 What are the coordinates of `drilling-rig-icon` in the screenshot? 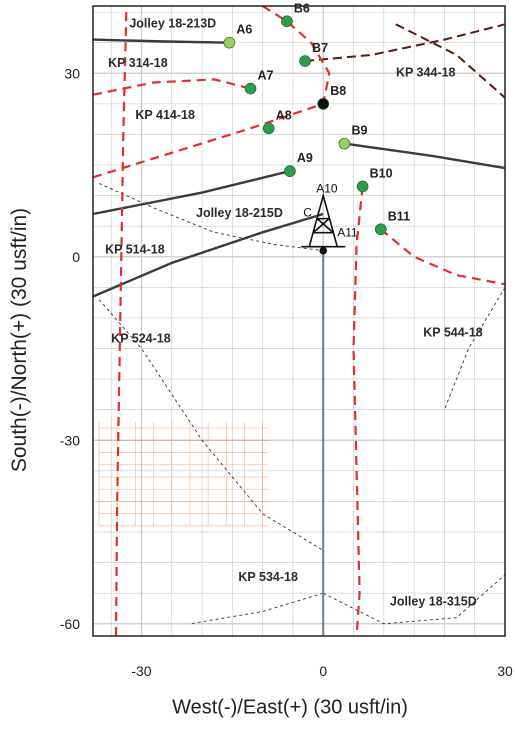 It's located at (323, 223).